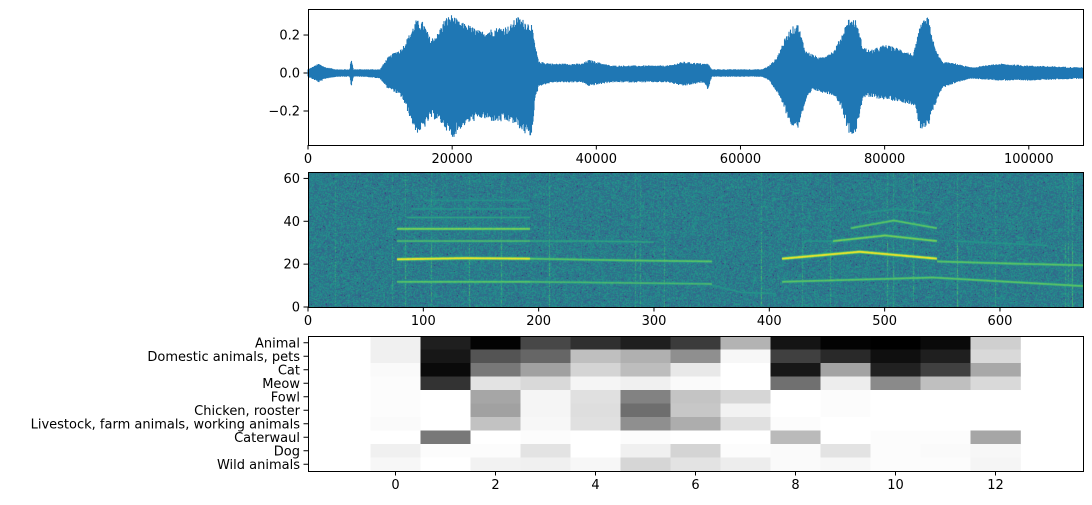  Describe the element at coordinates (285, 397) in the screenshot. I see `heatmap-row-label: Fowl` at that location.